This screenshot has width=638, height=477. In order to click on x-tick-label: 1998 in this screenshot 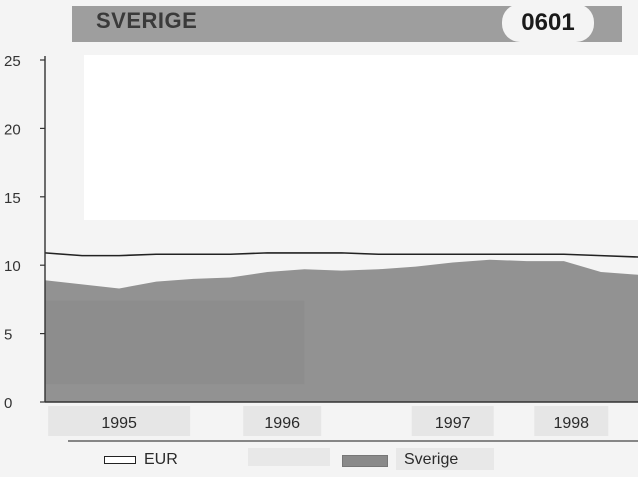, I will do `click(571, 423)`.